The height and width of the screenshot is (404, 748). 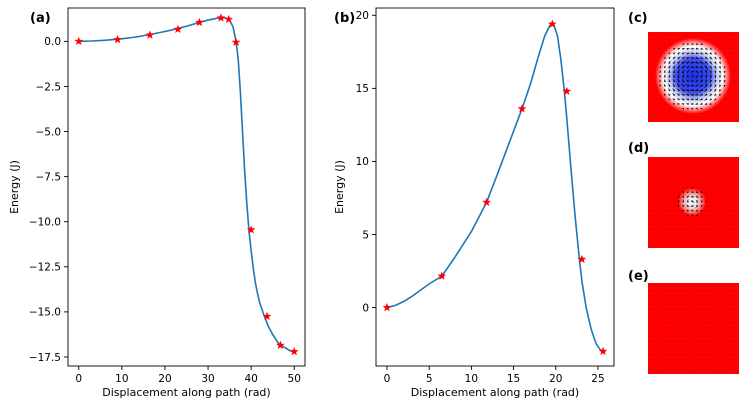 What do you see at coordinates (52, 42) in the screenshot?
I see `y-tick-label-a: 0.0` at bounding box center [52, 42].